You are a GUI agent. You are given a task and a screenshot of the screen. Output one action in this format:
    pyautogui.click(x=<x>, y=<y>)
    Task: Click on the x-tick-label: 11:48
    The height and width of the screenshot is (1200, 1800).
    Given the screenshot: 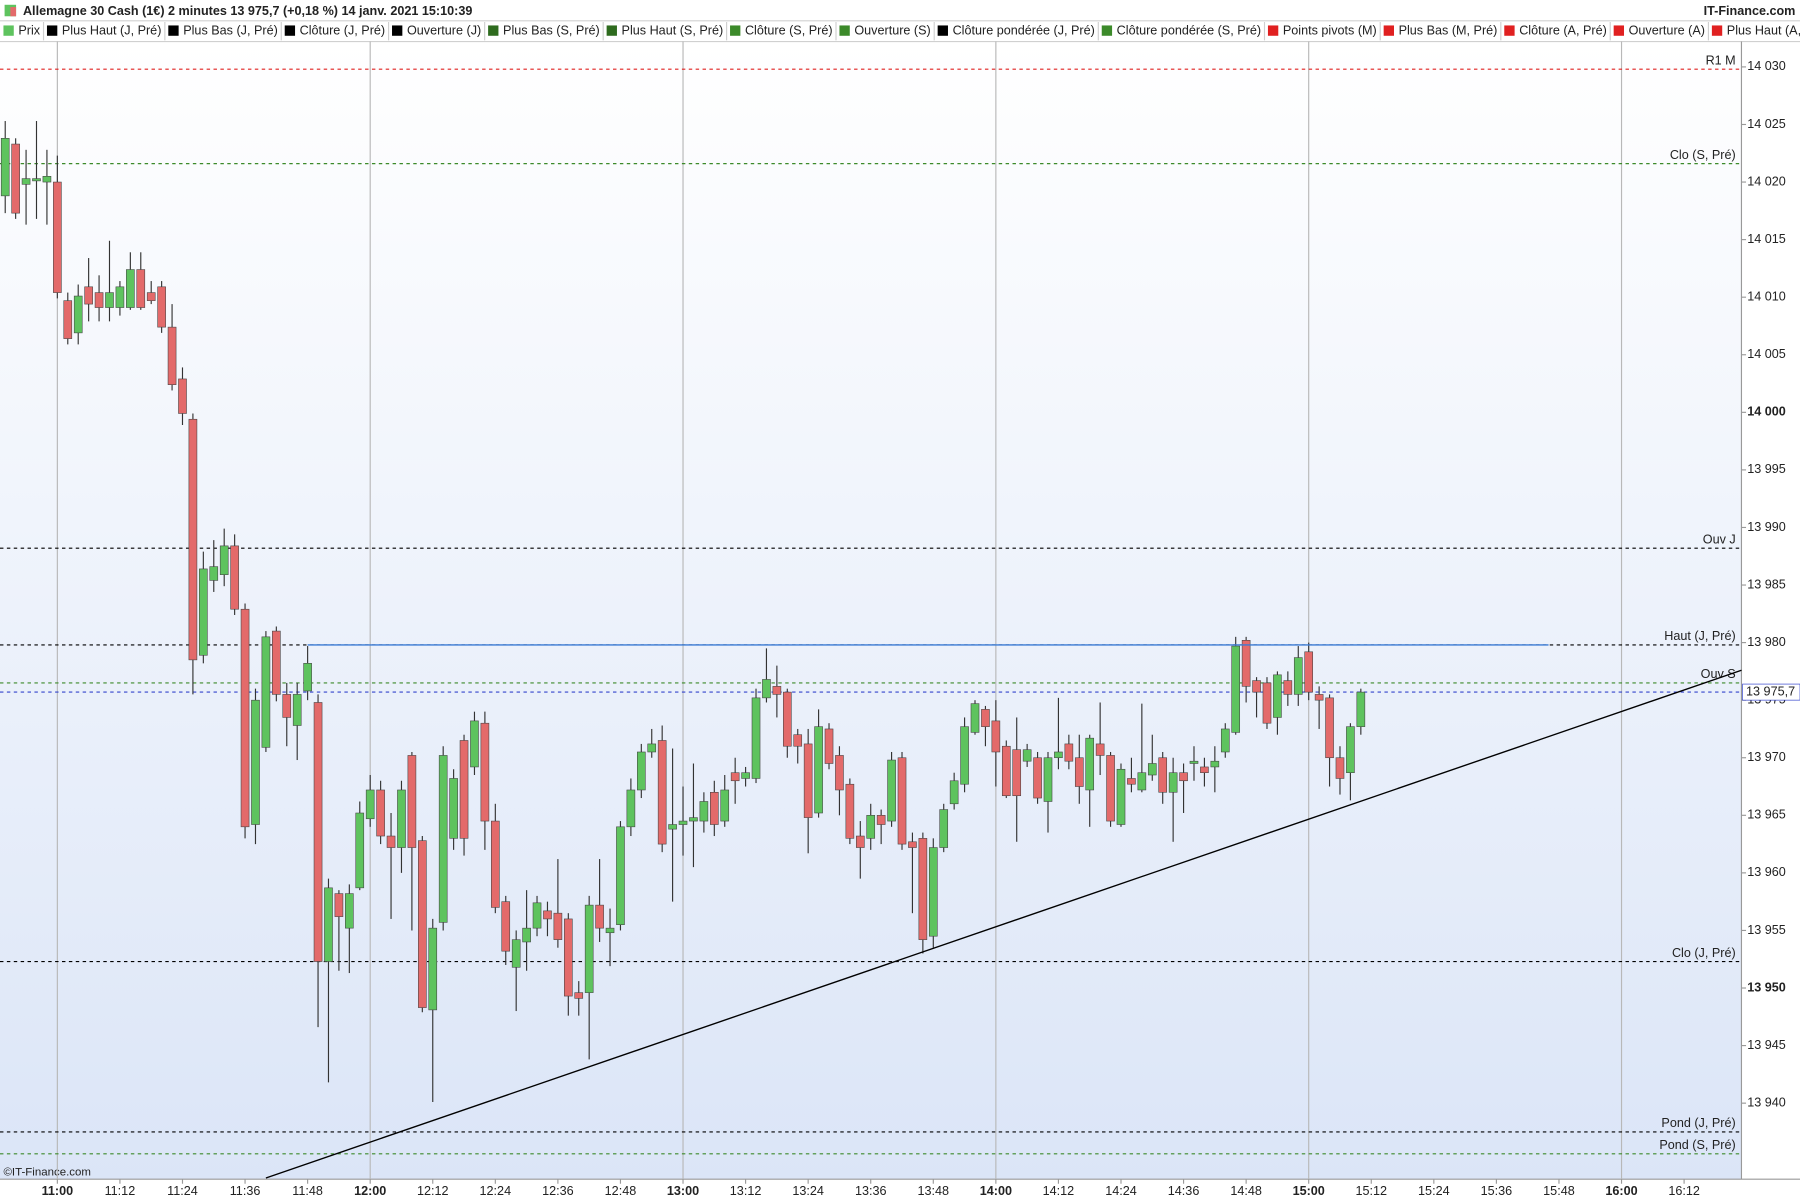 What is the action you would take?
    pyautogui.click(x=307, y=1191)
    